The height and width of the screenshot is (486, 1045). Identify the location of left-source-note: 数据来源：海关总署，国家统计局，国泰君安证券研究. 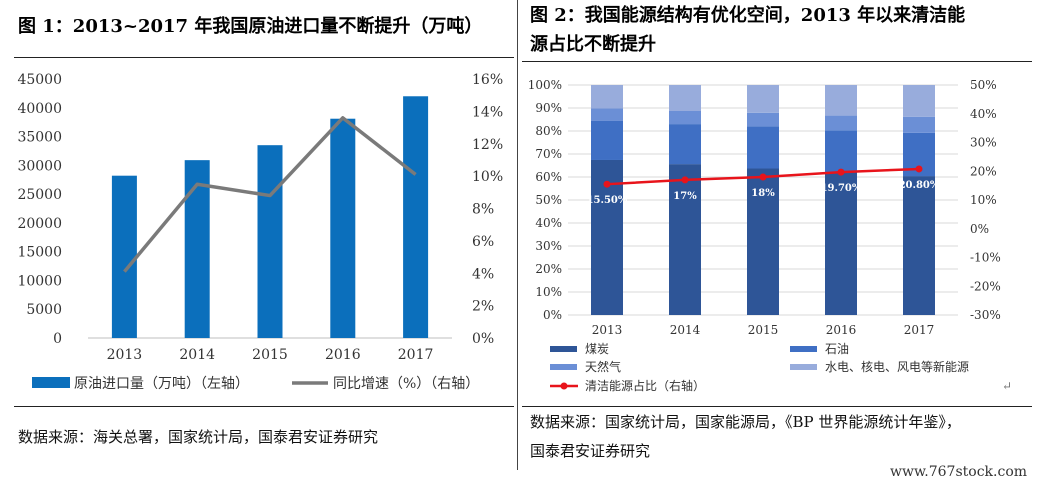
(198, 437).